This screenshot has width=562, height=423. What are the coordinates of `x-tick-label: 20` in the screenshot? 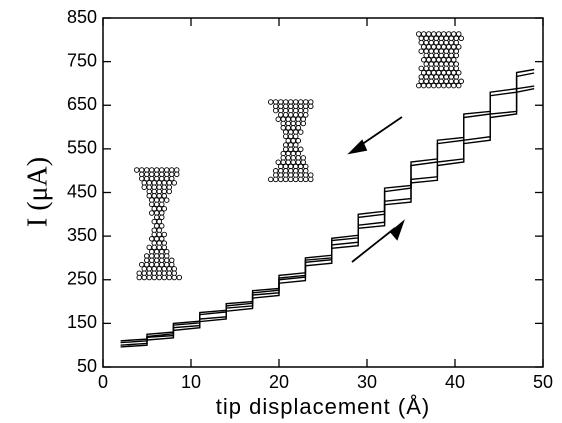 It's located at (279, 382).